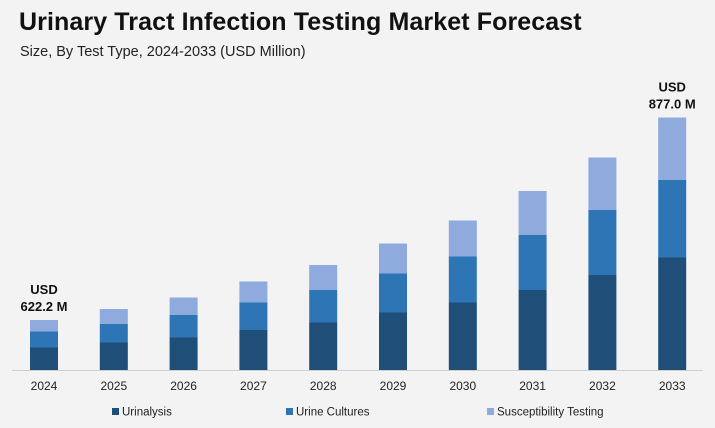 This screenshot has width=715, height=428. What do you see at coordinates (672, 219) in the screenshot?
I see `bar-2033-urine-cultures` at bounding box center [672, 219].